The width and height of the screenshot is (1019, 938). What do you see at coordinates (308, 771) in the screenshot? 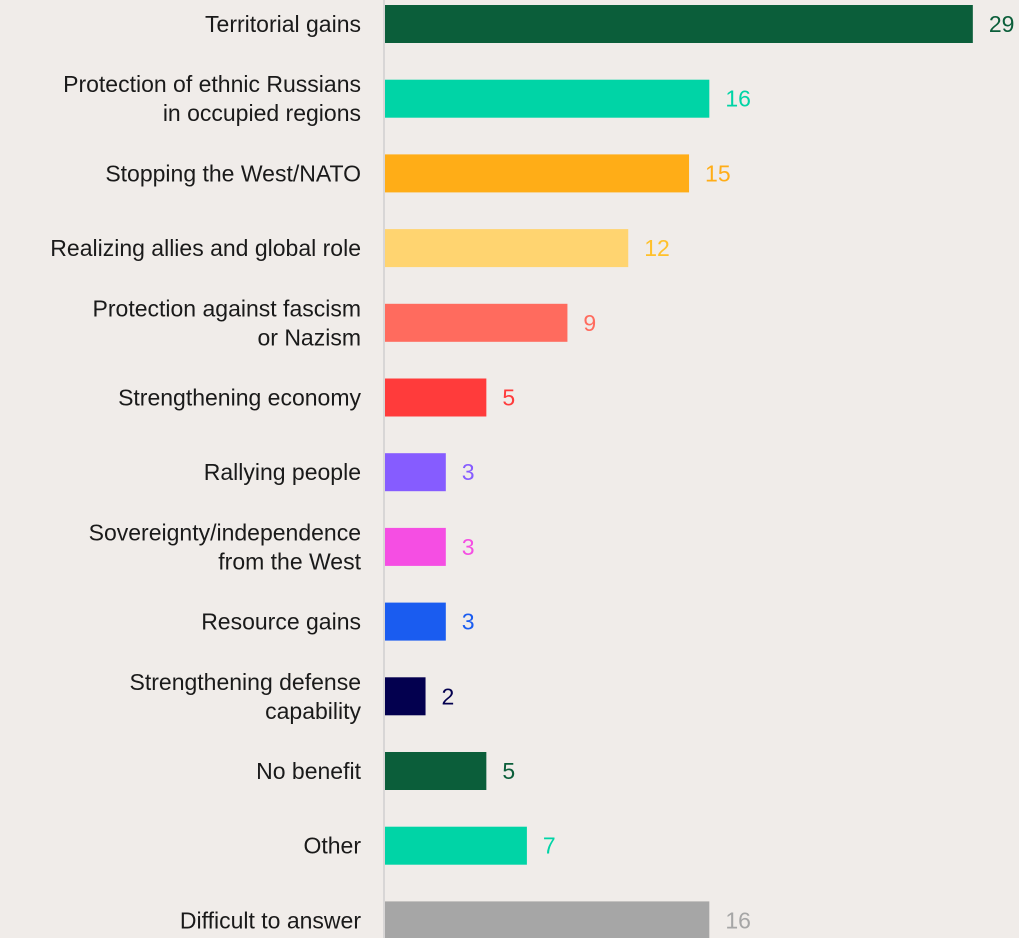
I see `category-label: No benefit` at bounding box center [308, 771].